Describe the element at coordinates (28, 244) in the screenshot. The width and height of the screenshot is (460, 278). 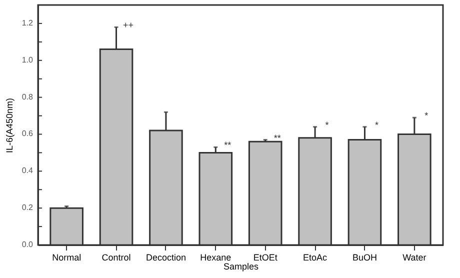
I see `y-tick-label: 0.0` at that location.